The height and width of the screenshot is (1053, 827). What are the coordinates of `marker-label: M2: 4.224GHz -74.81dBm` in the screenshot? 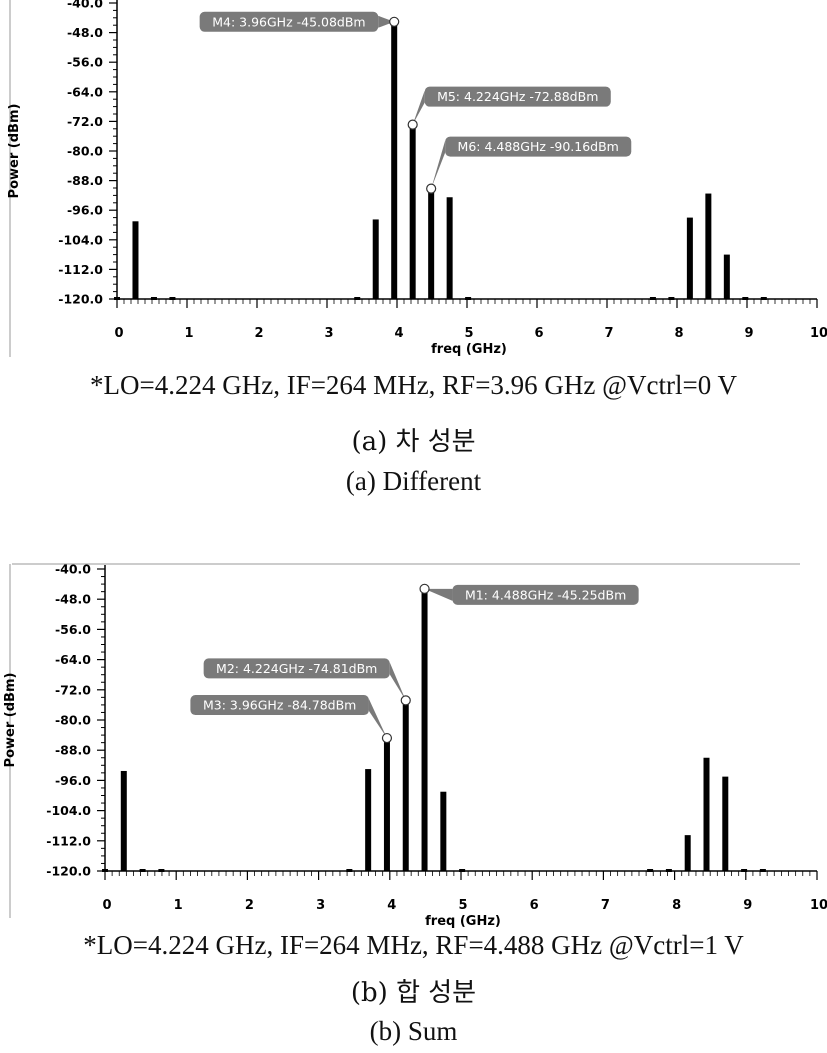 It's located at (296, 668).